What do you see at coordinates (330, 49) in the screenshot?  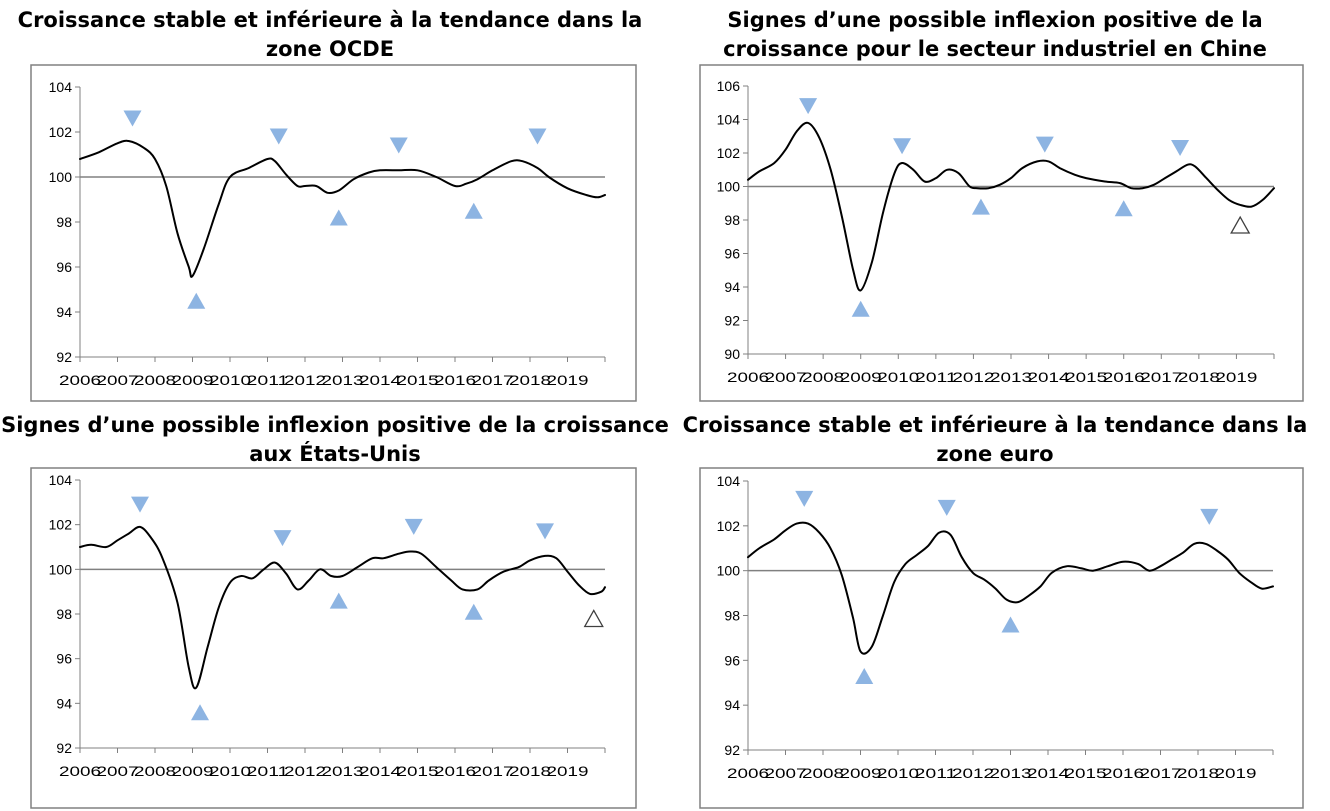 I see `chart-title-line-2: zone OCDE` at bounding box center [330, 49].